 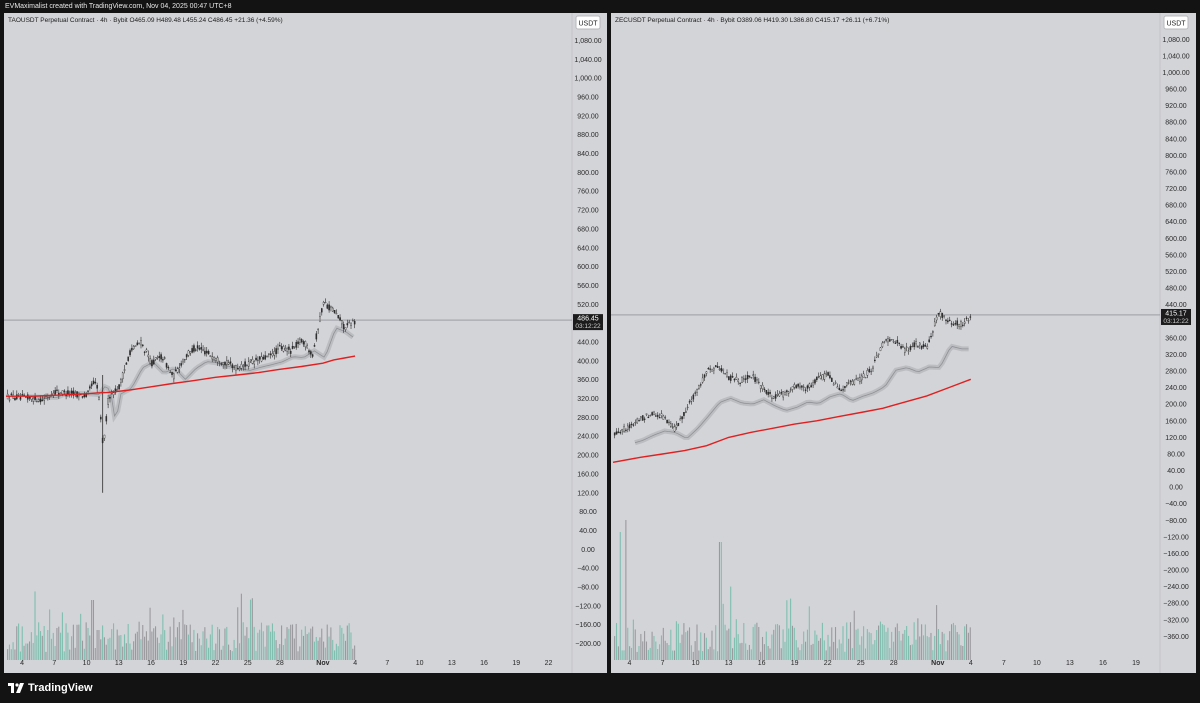 I want to click on volume-series, so click(x=792, y=590).